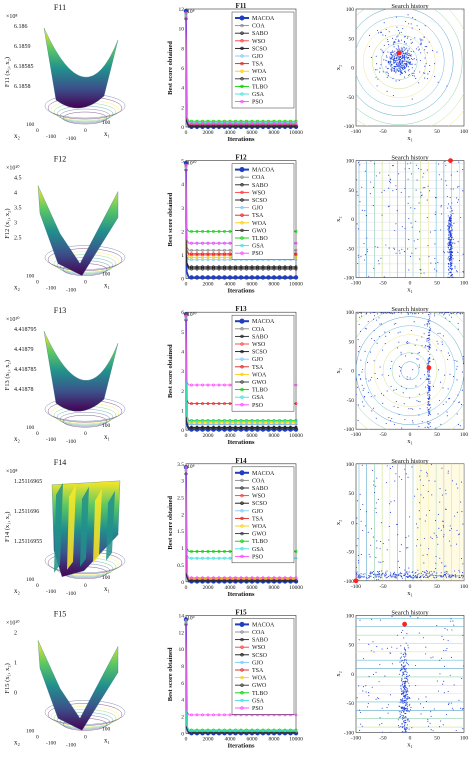  What do you see at coordinates (242, 33) in the screenshot?
I see `legend-marker` at bounding box center [242, 33].